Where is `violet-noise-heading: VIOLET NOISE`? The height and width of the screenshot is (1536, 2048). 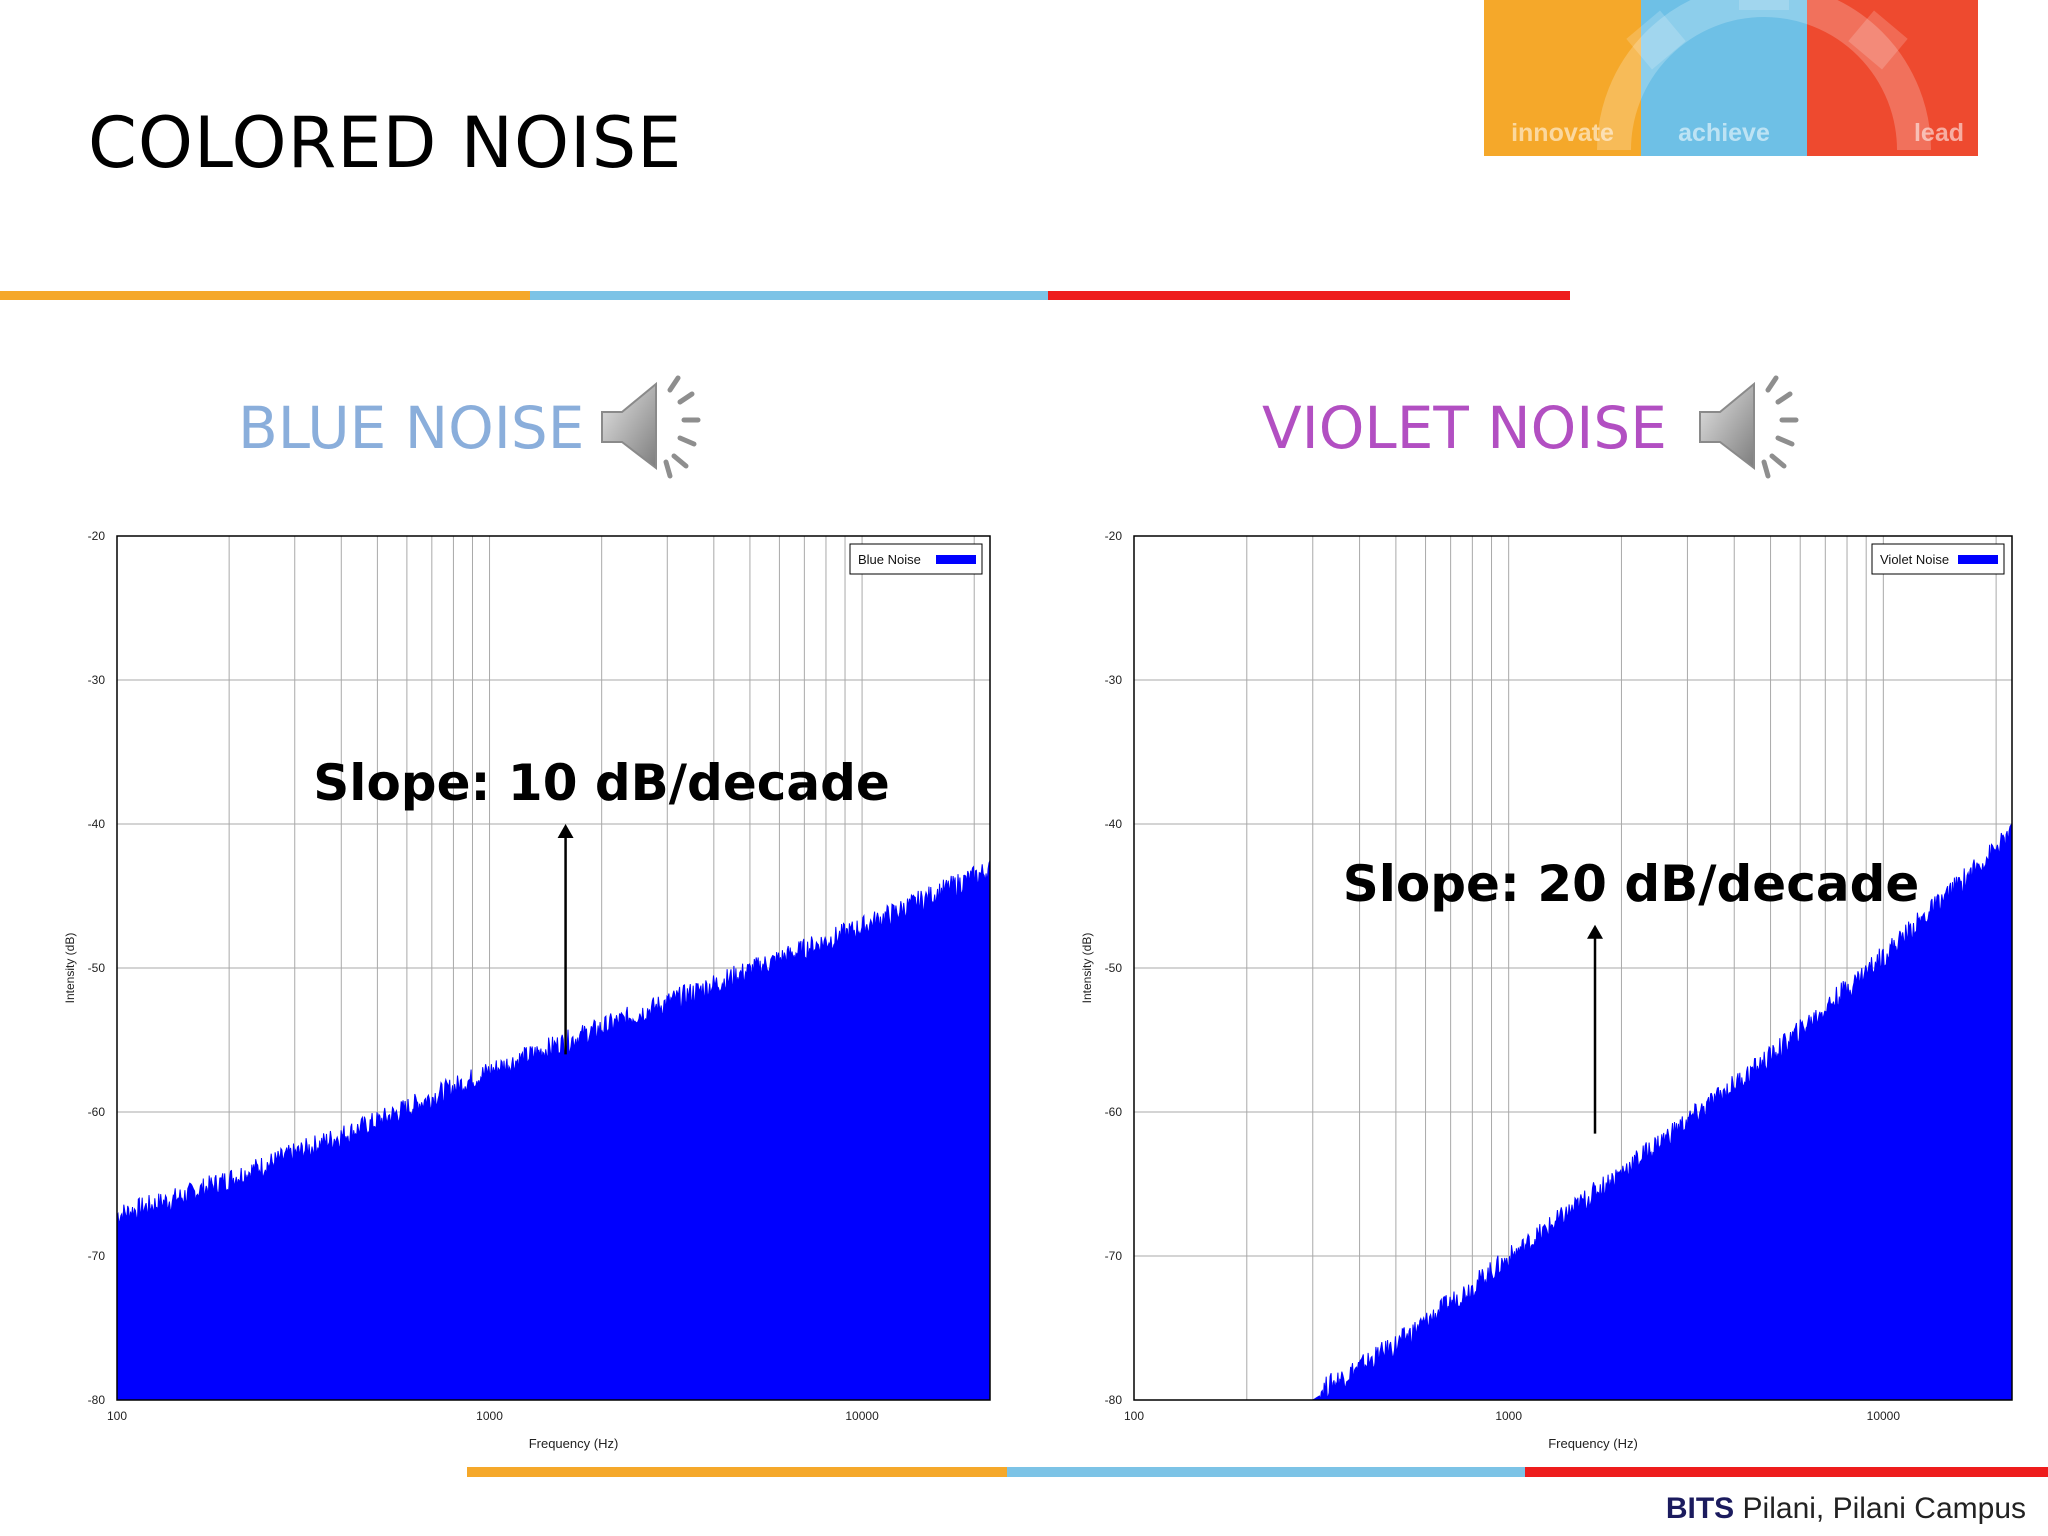 violet-noise-heading: VIOLET NOISE is located at coordinates (1464, 428).